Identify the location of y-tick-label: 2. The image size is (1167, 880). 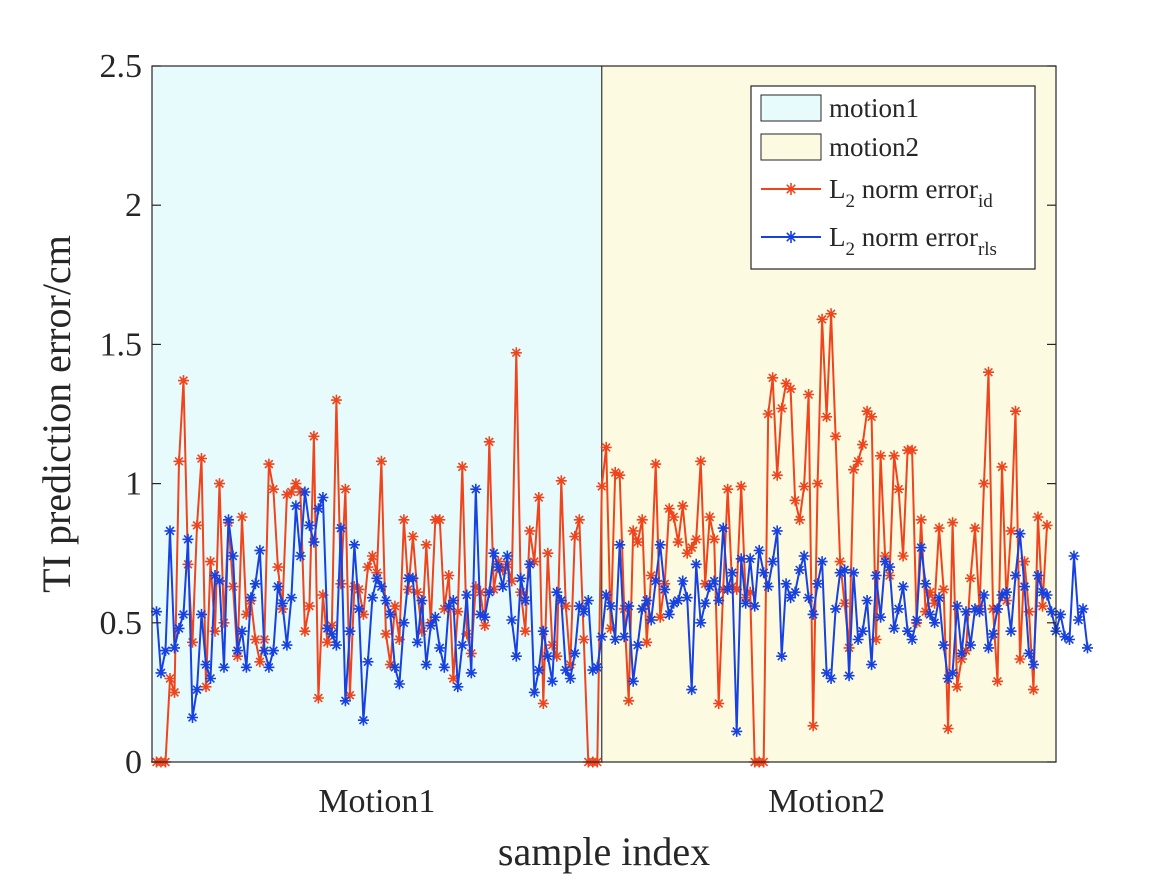
(133, 205).